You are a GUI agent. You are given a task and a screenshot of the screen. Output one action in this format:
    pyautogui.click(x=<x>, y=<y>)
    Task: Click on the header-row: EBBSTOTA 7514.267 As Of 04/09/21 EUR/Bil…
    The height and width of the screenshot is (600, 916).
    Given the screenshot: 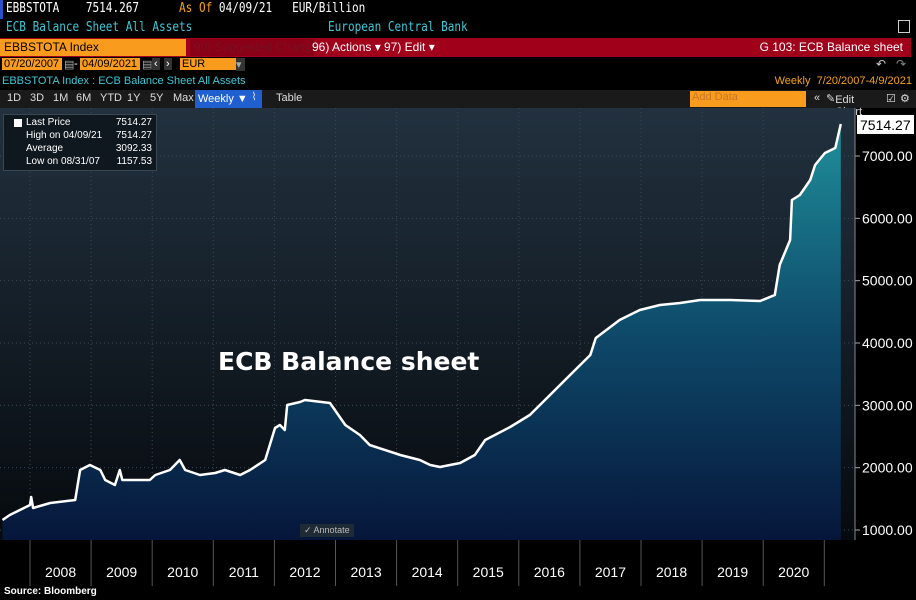 What is the action you would take?
    pyautogui.click(x=185, y=10)
    